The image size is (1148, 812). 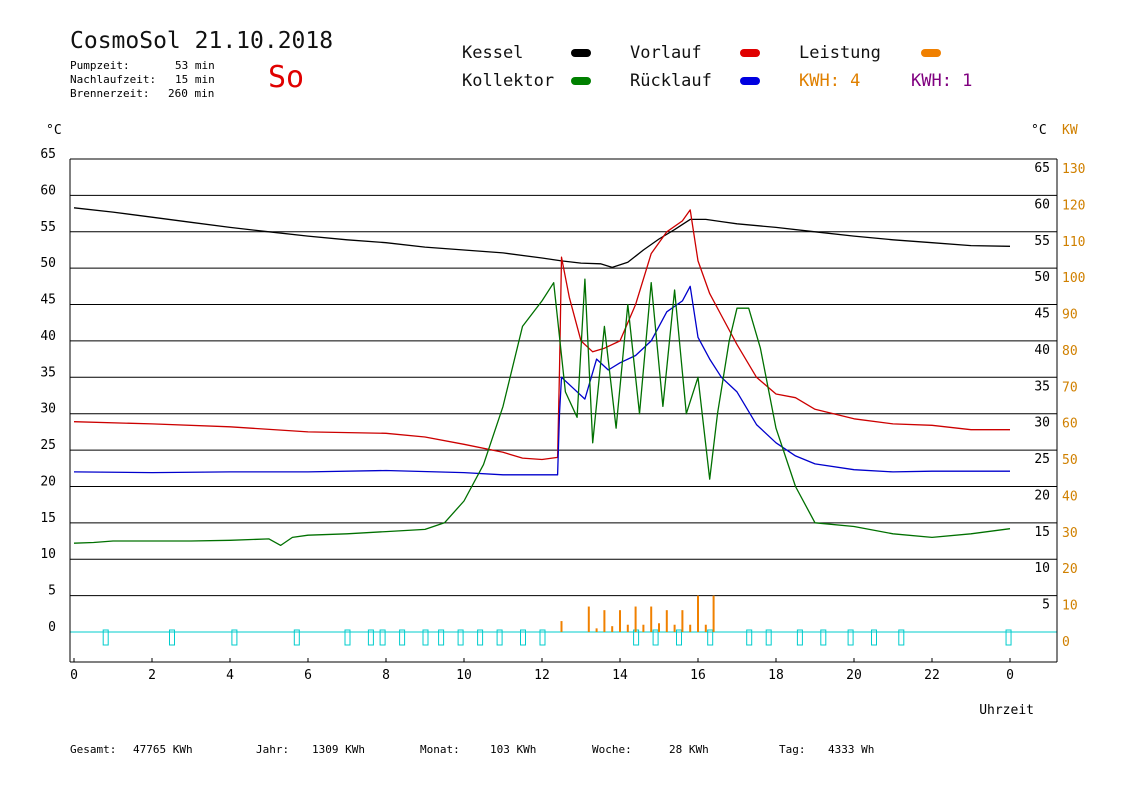 What do you see at coordinates (1042, 168) in the screenshot?
I see `y-tick-label-right: 65` at bounding box center [1042, 168].